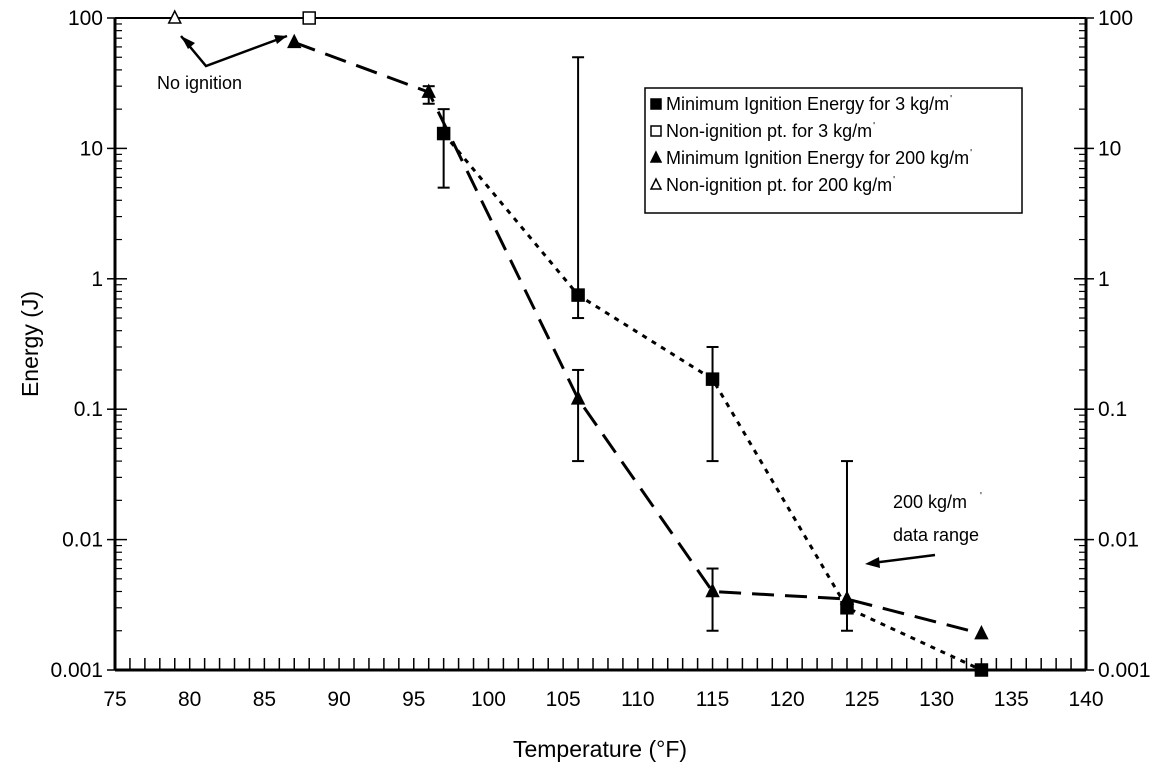 The height and width of the screenshot is (769, 1161). What do you see at coordinates (234, 51) in the screenshot?
I see `no-ignition-arrow-line` at bounding box center [234, 51].